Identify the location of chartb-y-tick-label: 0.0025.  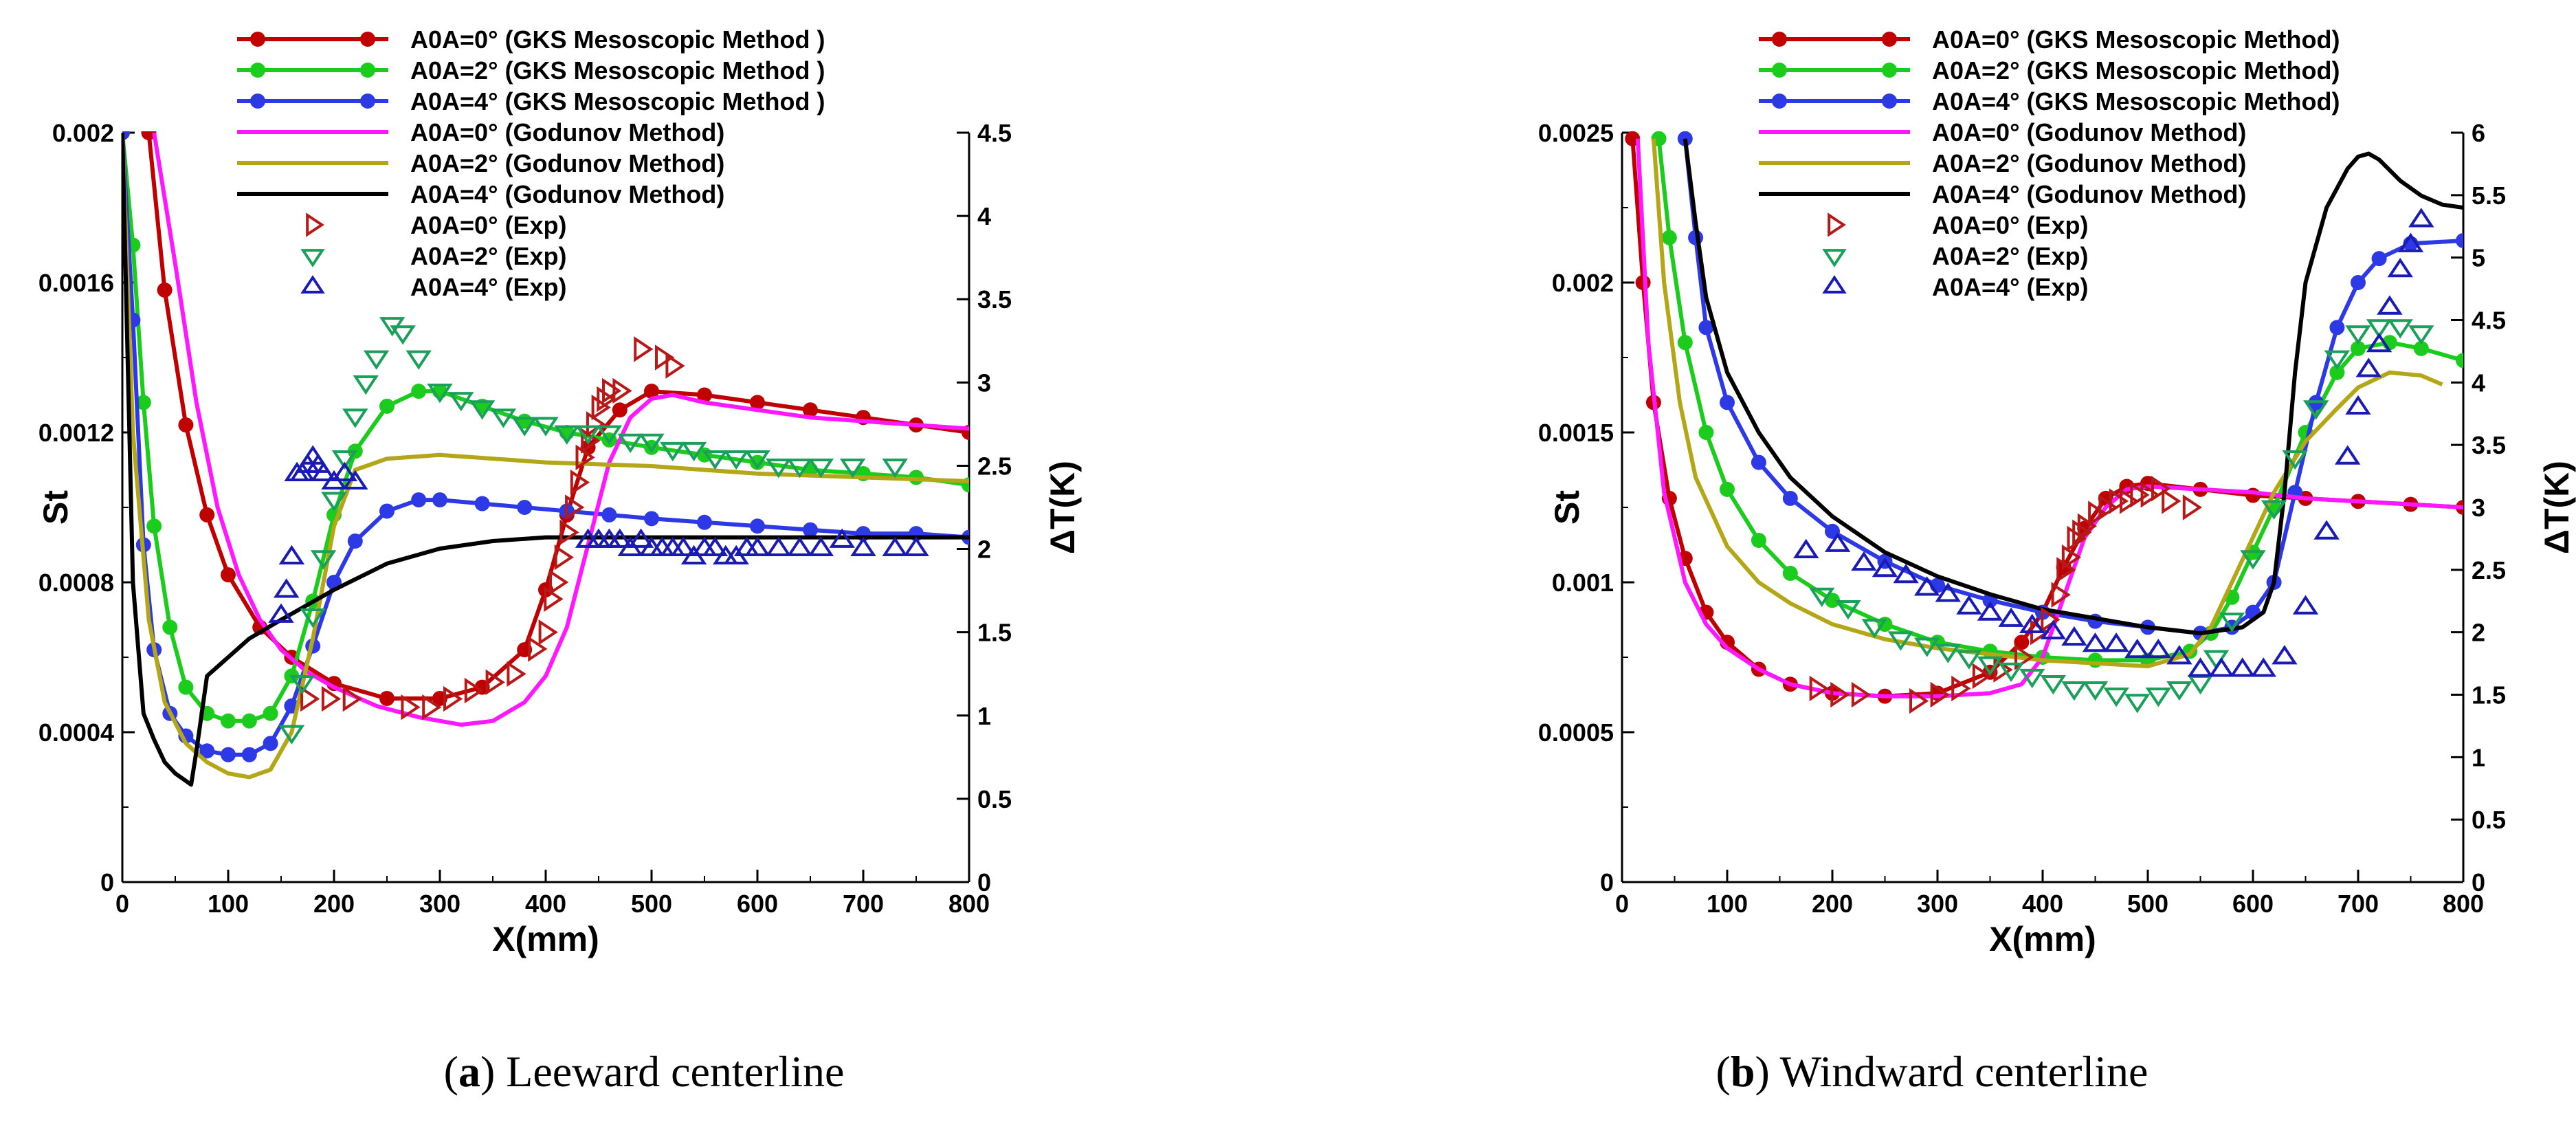
(1576, 133).